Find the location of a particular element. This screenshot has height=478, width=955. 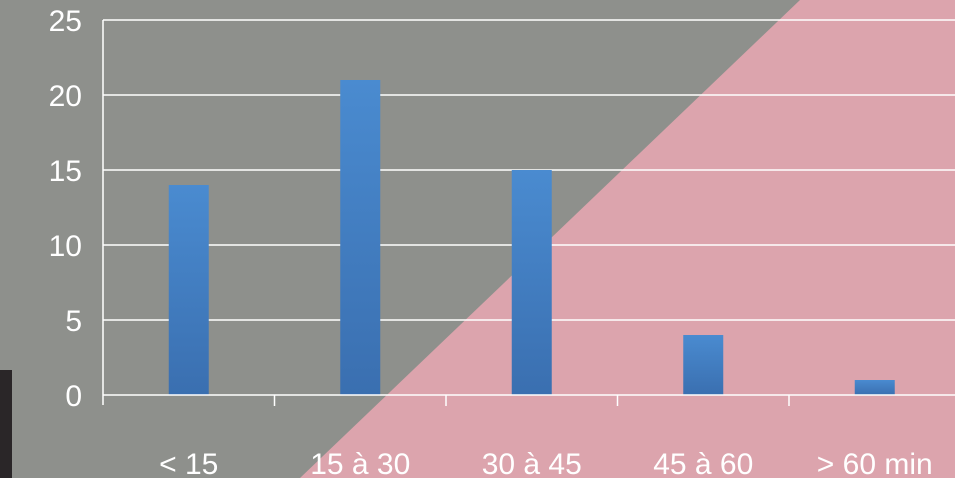

x-tick-label: < 15 is located at coordinates (188, 463).